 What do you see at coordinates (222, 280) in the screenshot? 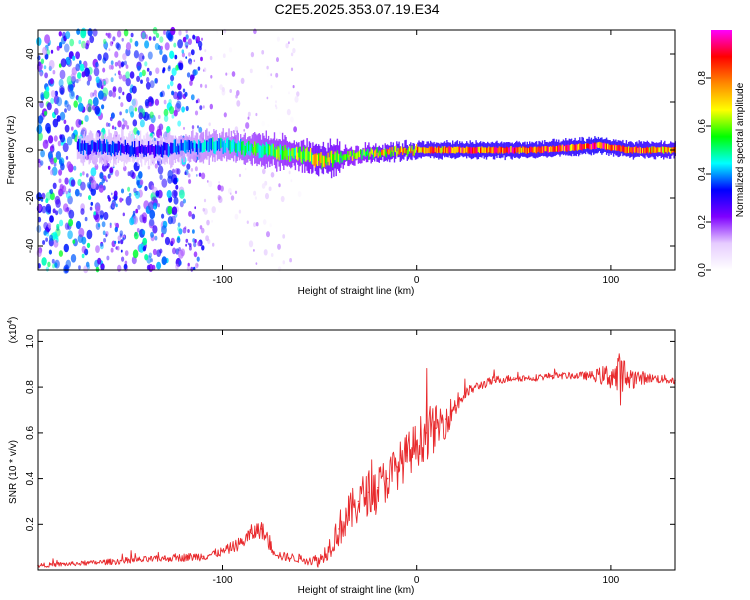
I see `x-tick-label: -100` at bounding box center [222, 280].